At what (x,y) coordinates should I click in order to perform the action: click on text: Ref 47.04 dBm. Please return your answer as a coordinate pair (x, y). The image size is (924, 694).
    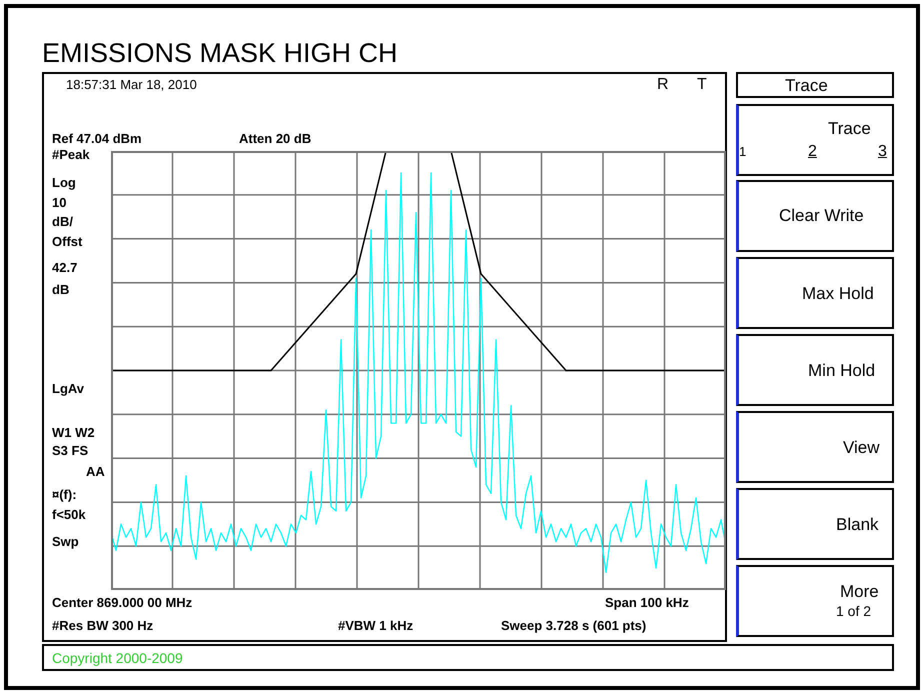
    Looking at the image, I should click on (97, 138).